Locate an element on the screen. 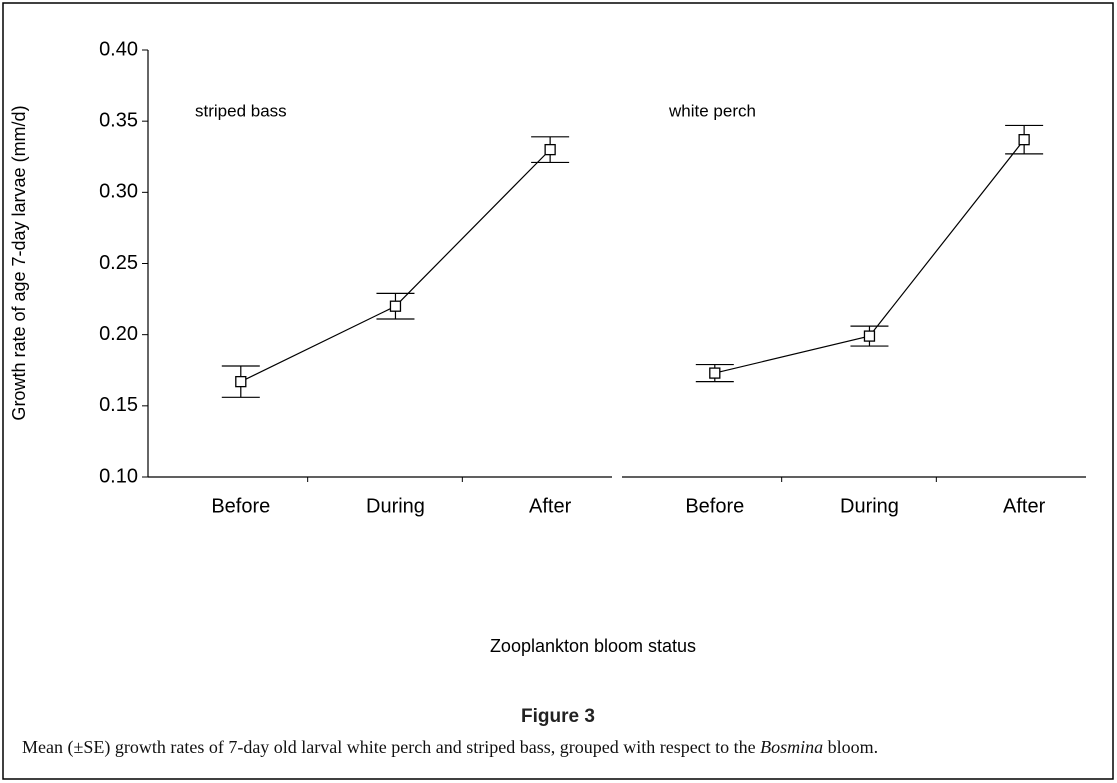 The height and width of the screenshot is (783, 1117). y-tick-label: 0.15 is located at coordinates (118, 405).